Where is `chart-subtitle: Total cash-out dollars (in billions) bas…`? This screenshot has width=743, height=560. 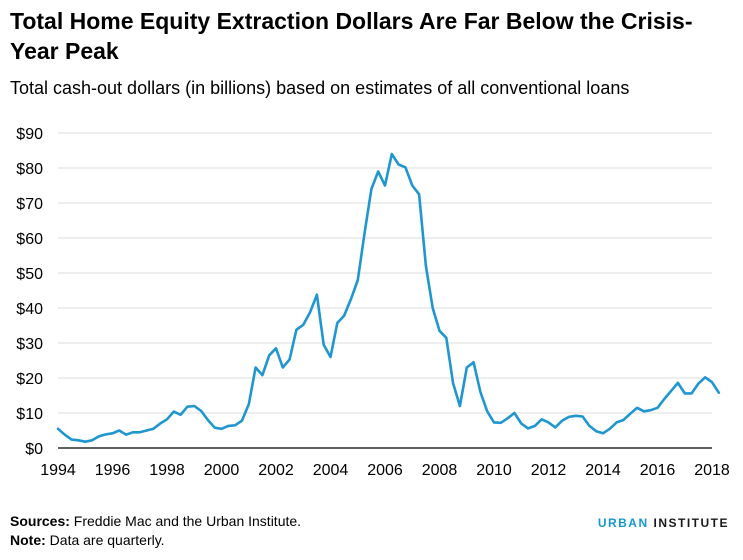
chart-subtitle: Total cash-out dollars (in billions) bas… is located at coordinates (320, 88).